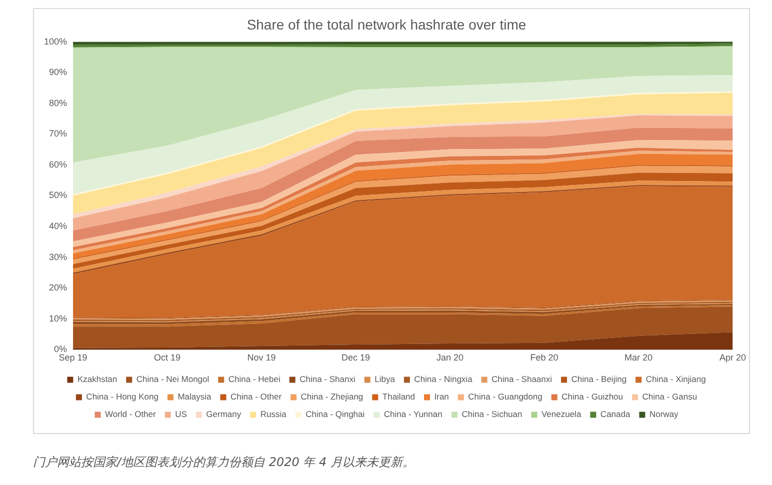 Image resolution: width=772 pixels, height=485 pixels. I want to click on legend-label: Libya, so click(385, 379).